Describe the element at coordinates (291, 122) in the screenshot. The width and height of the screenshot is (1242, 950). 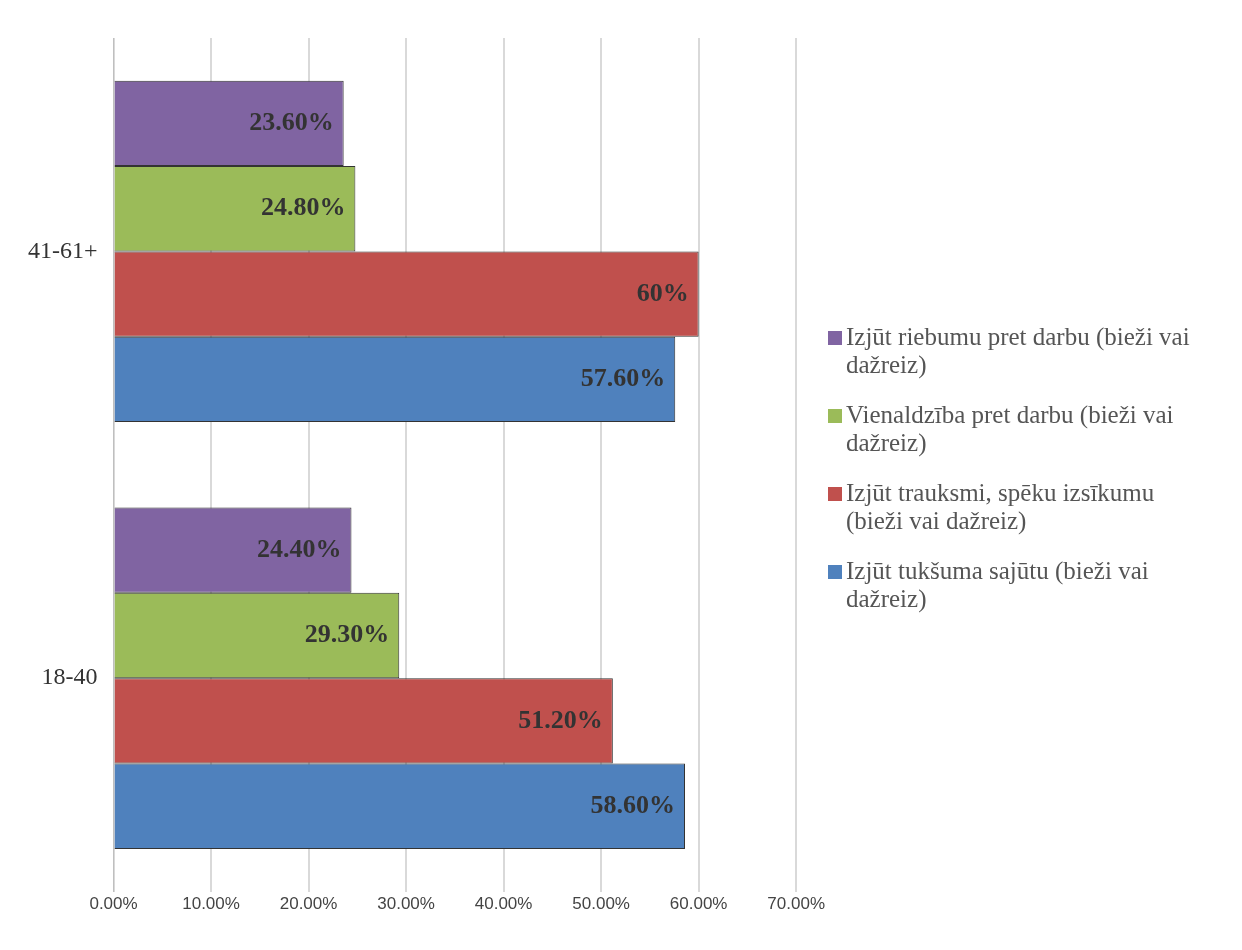
I see `data-label: 23.60%` at that location.